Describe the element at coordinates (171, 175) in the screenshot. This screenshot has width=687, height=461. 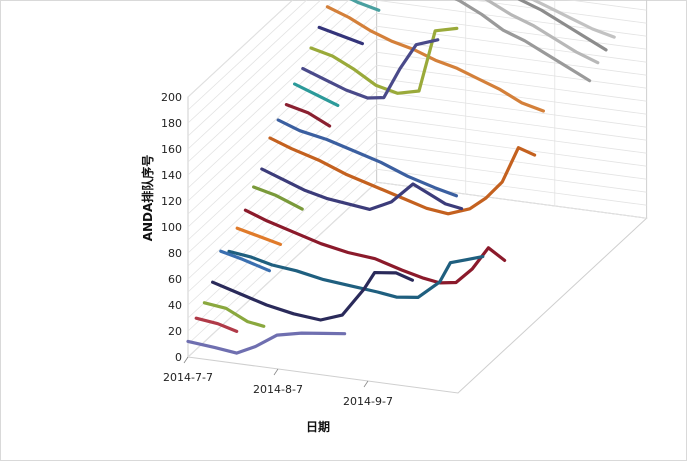
I see `y-tick-label: 140` at that location.